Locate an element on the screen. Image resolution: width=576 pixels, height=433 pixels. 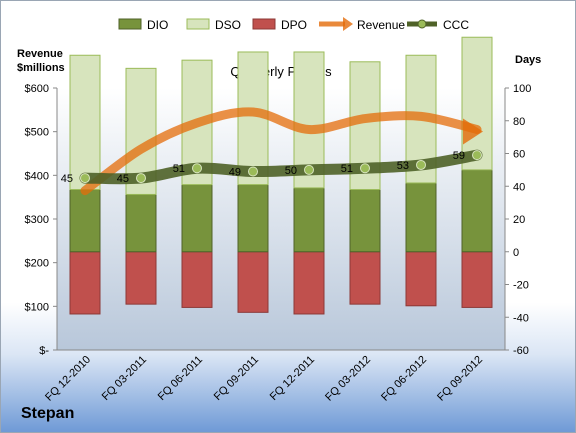
right-tick-label: 100 is located at coordinates (522, 89).